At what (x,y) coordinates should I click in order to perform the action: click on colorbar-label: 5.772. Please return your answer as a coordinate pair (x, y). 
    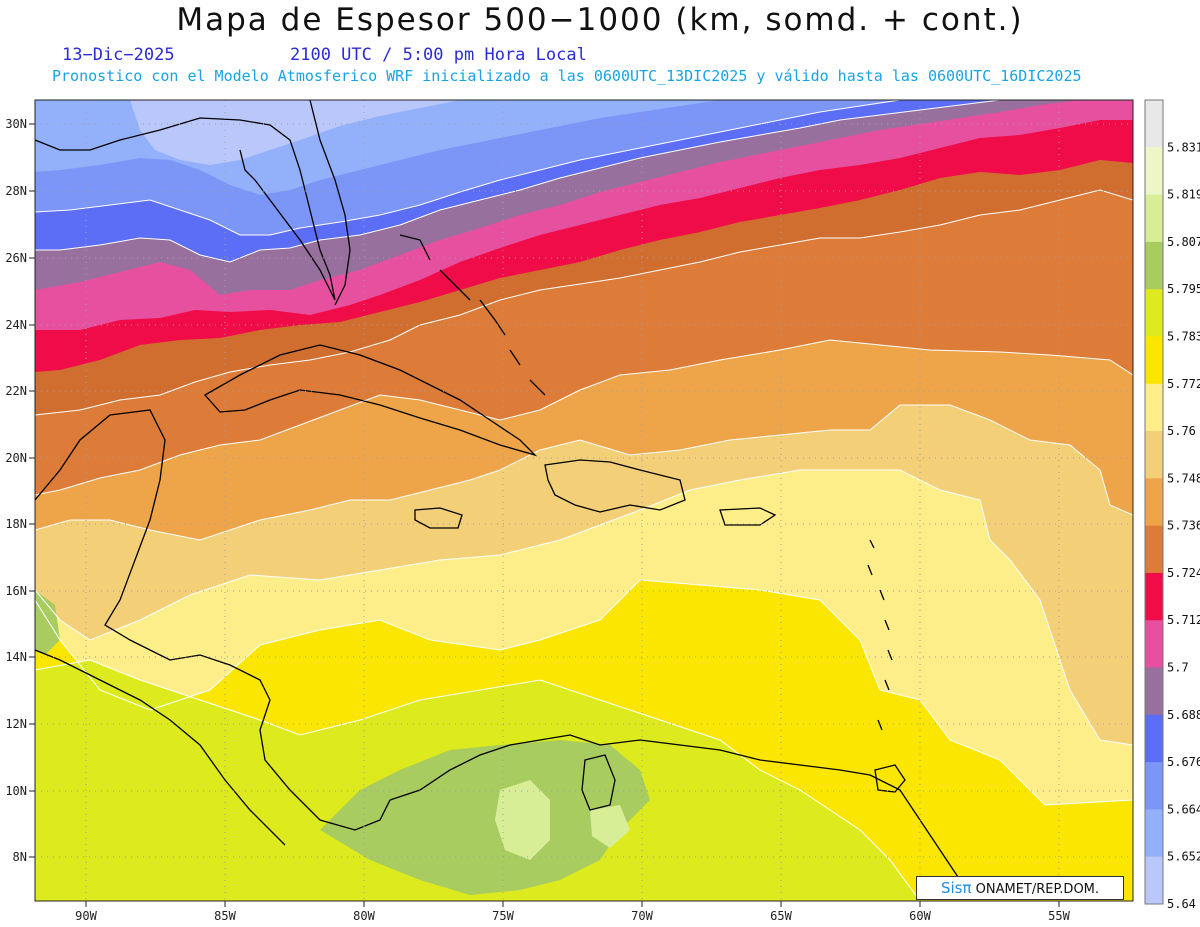
    Looking at the image, I should click on (1183, 384).